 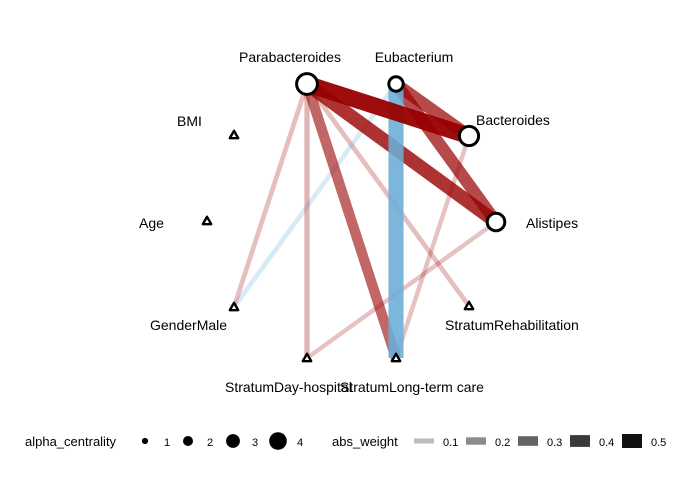 I want to click on edge-parabacteroides-bacteroides, so click(x=388, y=110).